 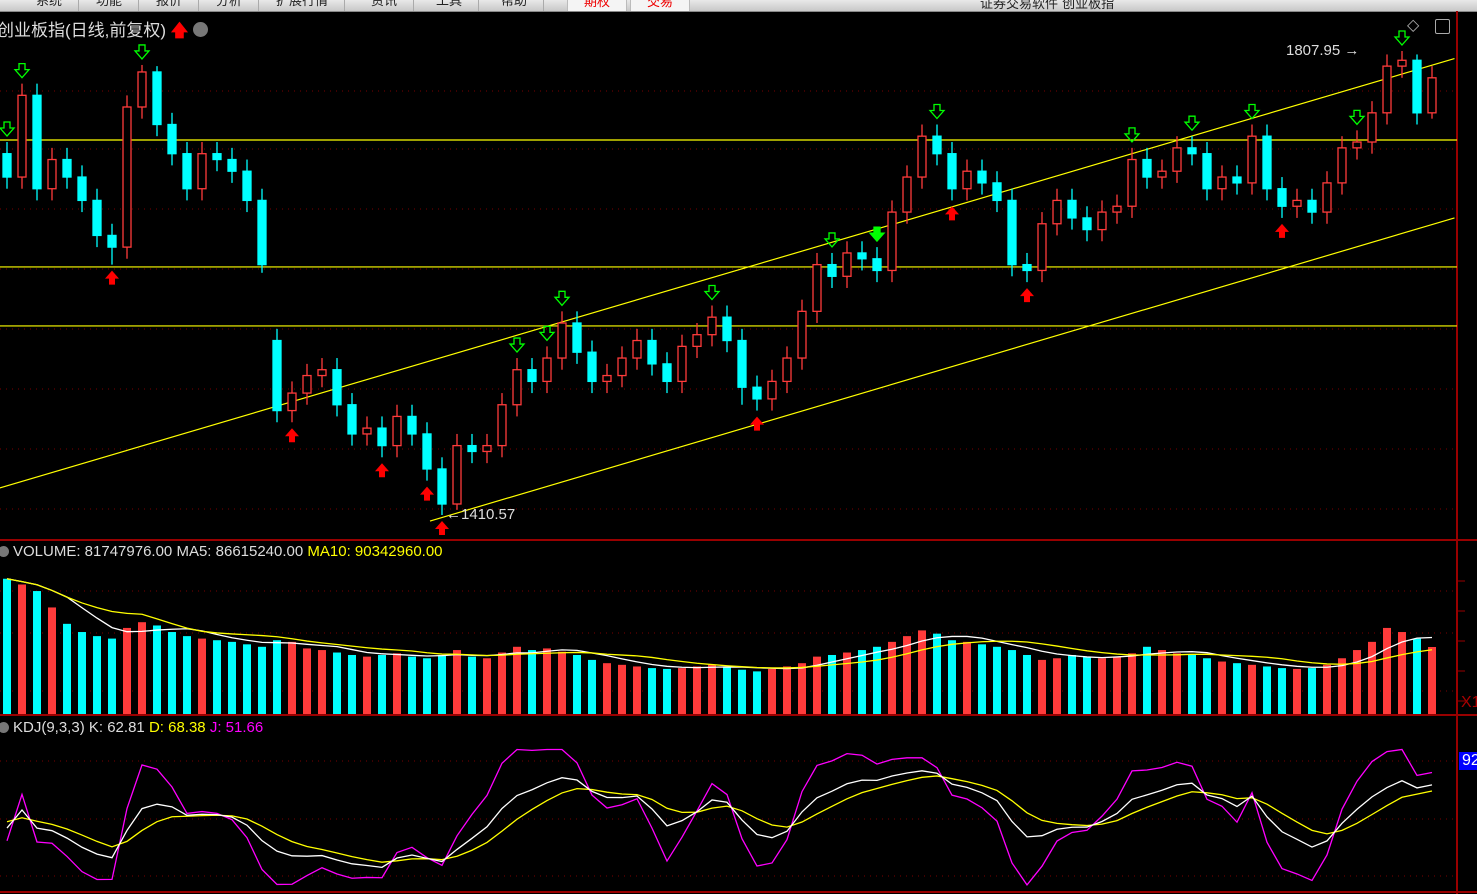 I want to click on kdj-k-line, so click(x=719, y=819).